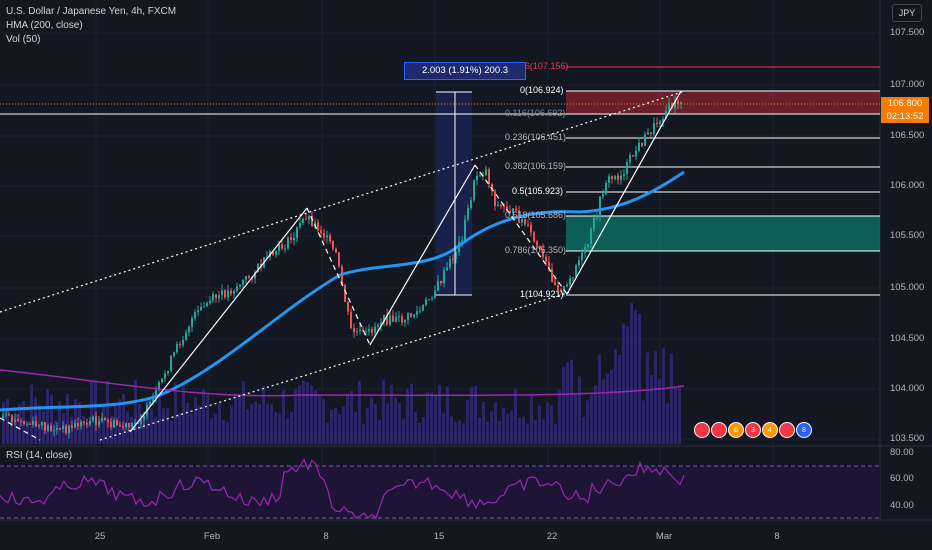  I want to click on economic-events: 6 3 4 8, so click(753, 432).